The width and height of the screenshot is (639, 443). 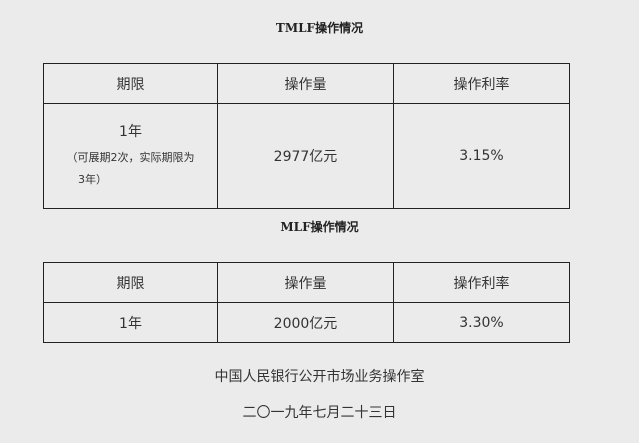 I want to click on term-value: 1年, so click(x=130, y=132).